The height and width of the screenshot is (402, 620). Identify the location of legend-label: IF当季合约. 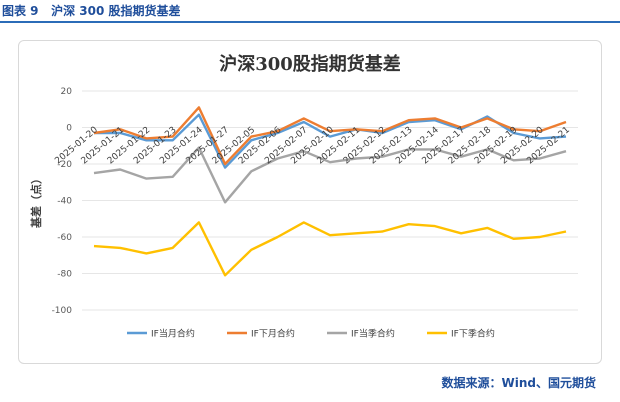
(373, 334).